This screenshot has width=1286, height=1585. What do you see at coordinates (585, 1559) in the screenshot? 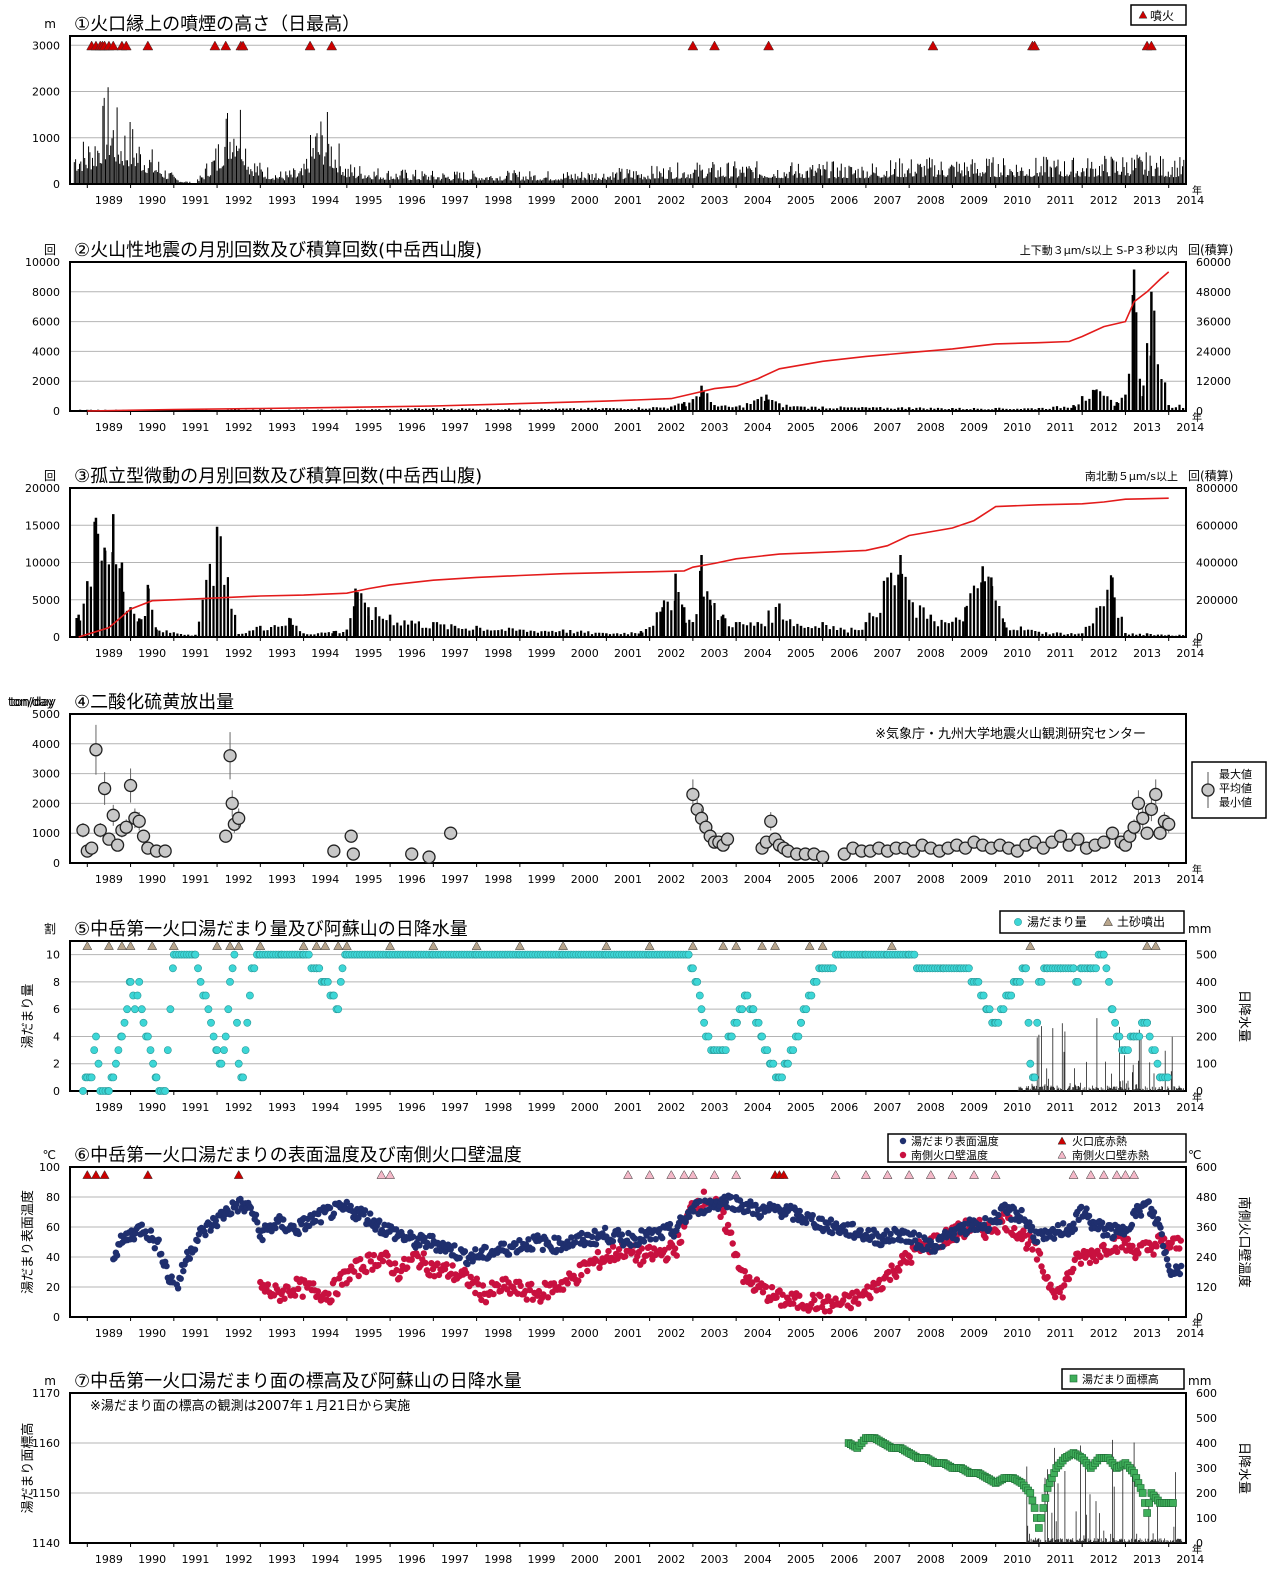
I see `x-tick-label: 2000` at bounding box center [585, 1559].